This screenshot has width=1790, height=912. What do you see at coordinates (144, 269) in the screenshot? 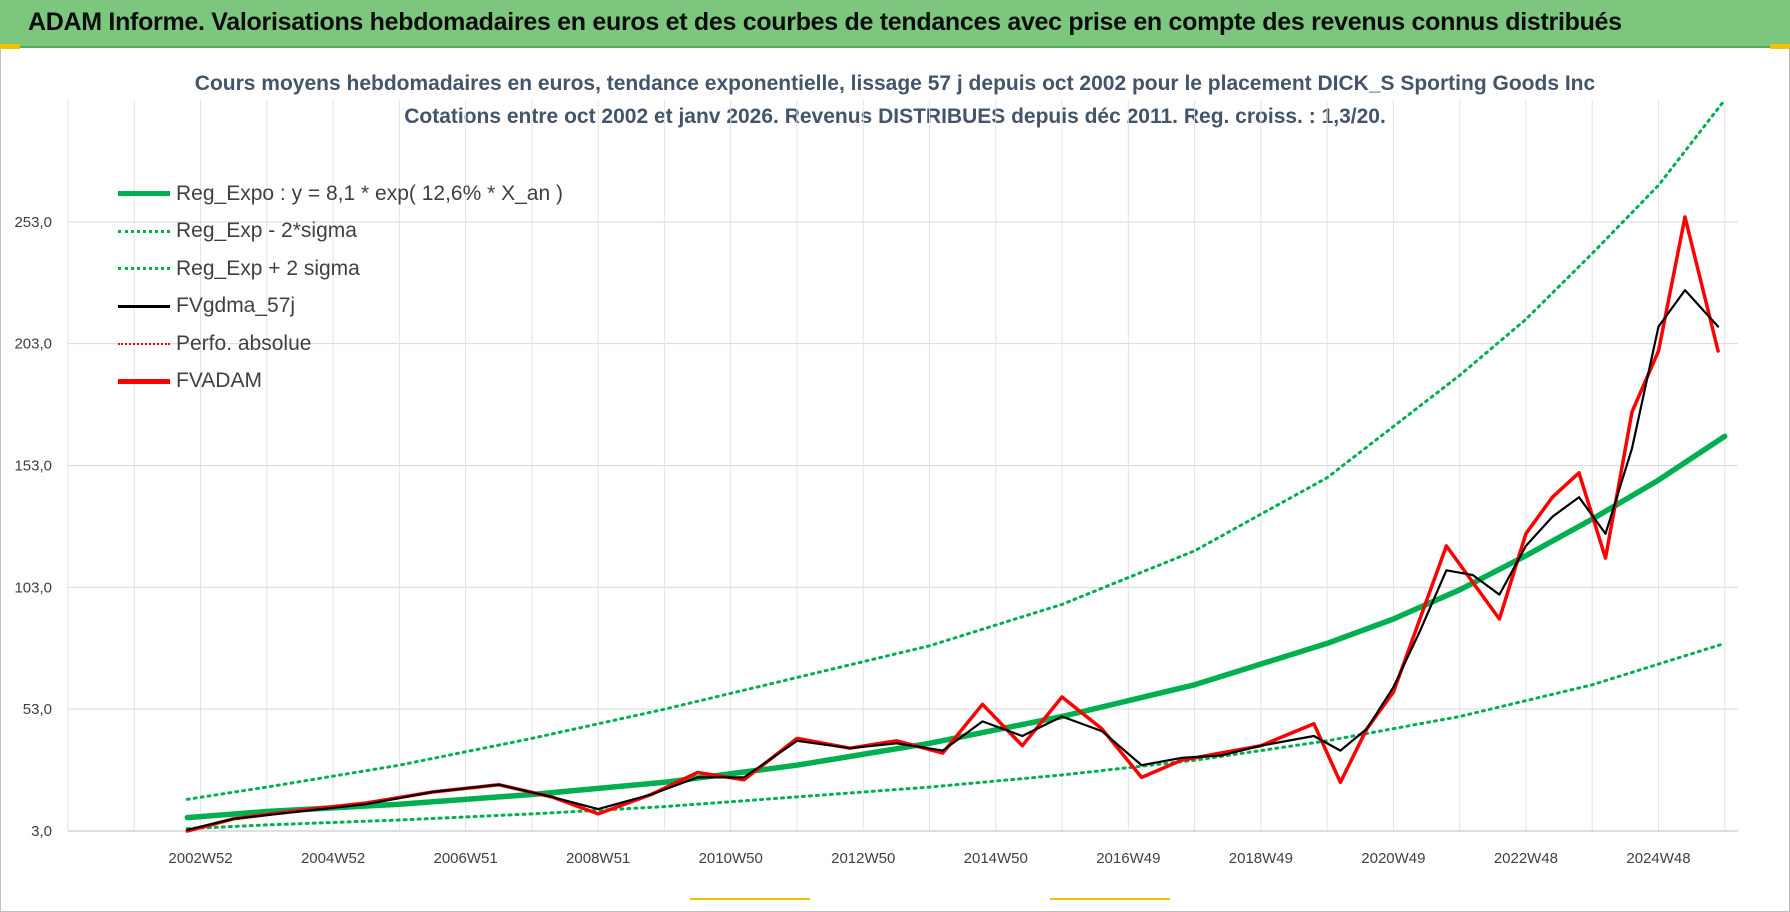
I see `legend-swatch-reg-exp-plus` at bounding box center [144, 269].